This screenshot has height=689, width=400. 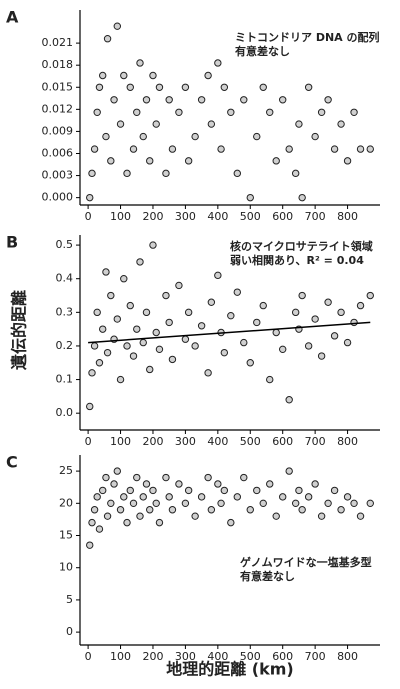 What do you see at coordinates (88, 216) in the screenshot?
I see `x-tick-label: 0` at bounding box center [88, 216].